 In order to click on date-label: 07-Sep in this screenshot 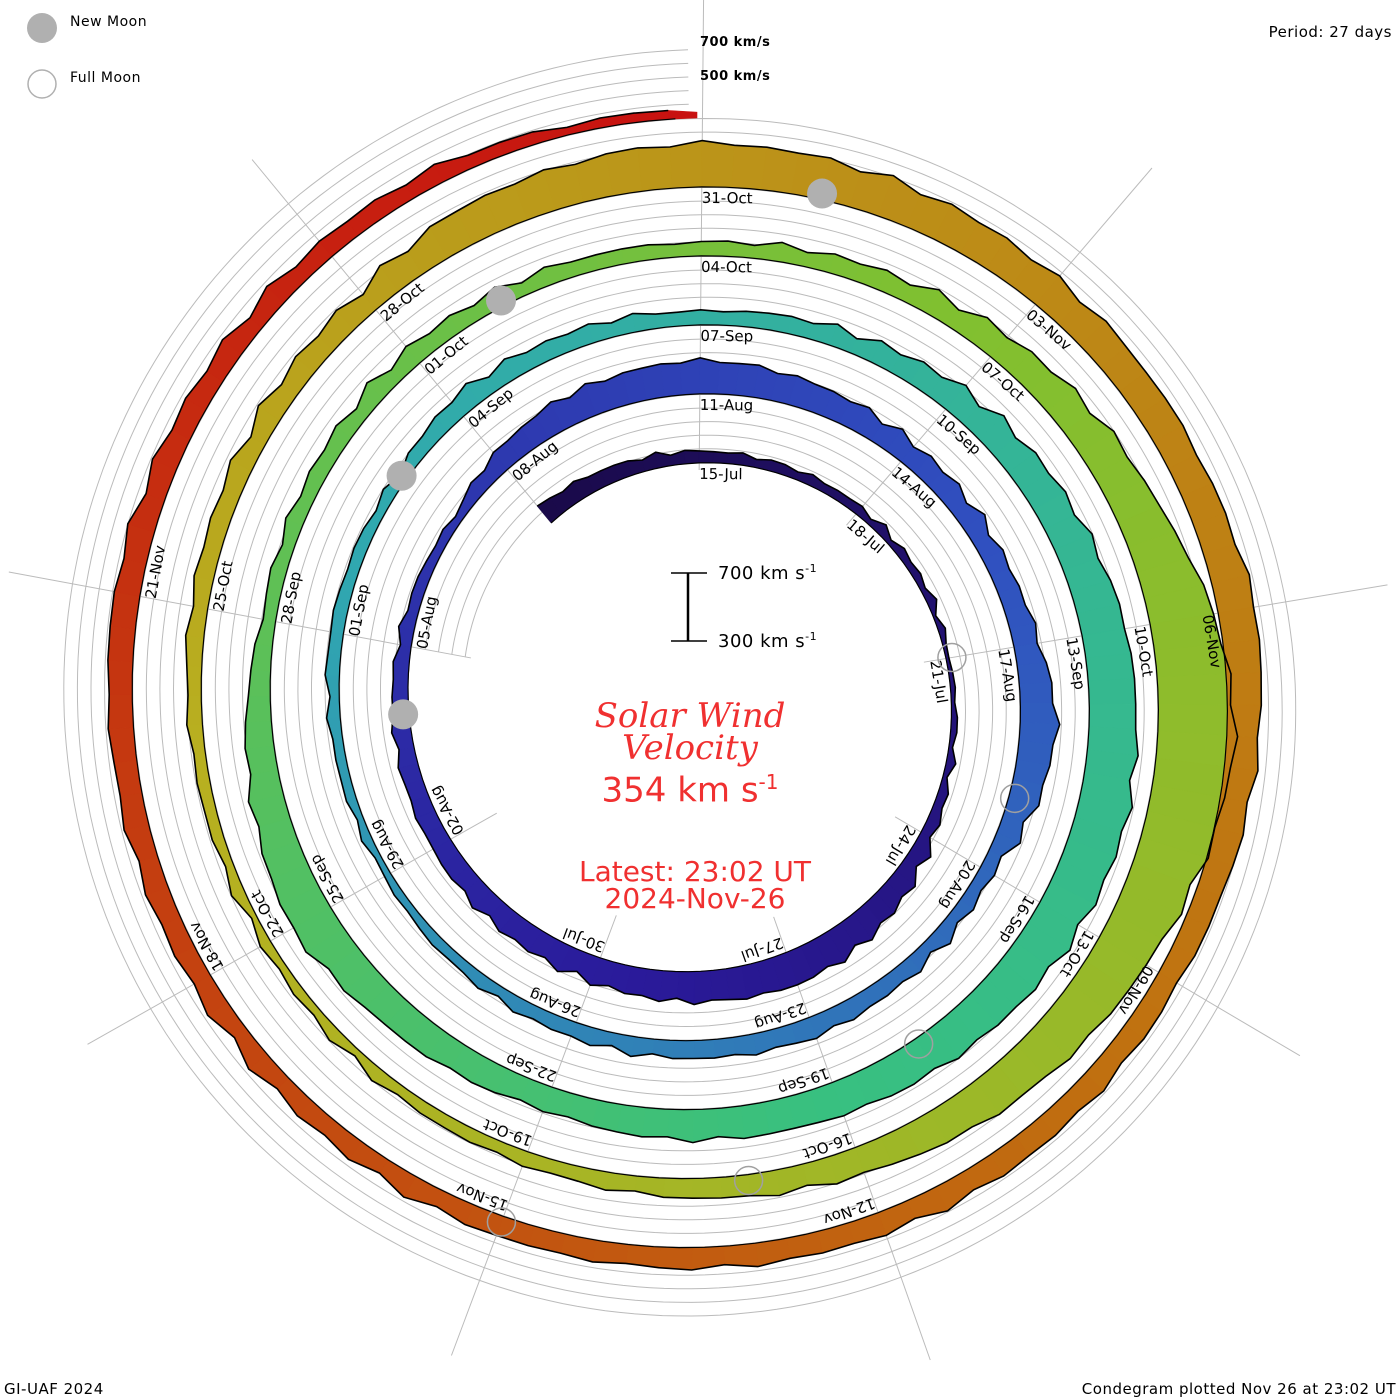, I will do `click(726, 336)`.